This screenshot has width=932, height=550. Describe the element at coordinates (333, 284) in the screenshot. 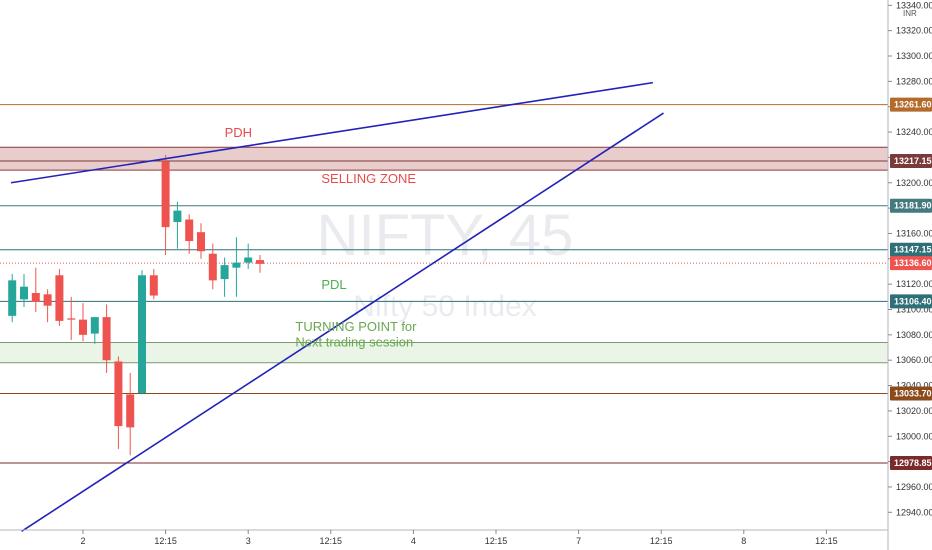

I see `annotation-2: PDL` at that location.